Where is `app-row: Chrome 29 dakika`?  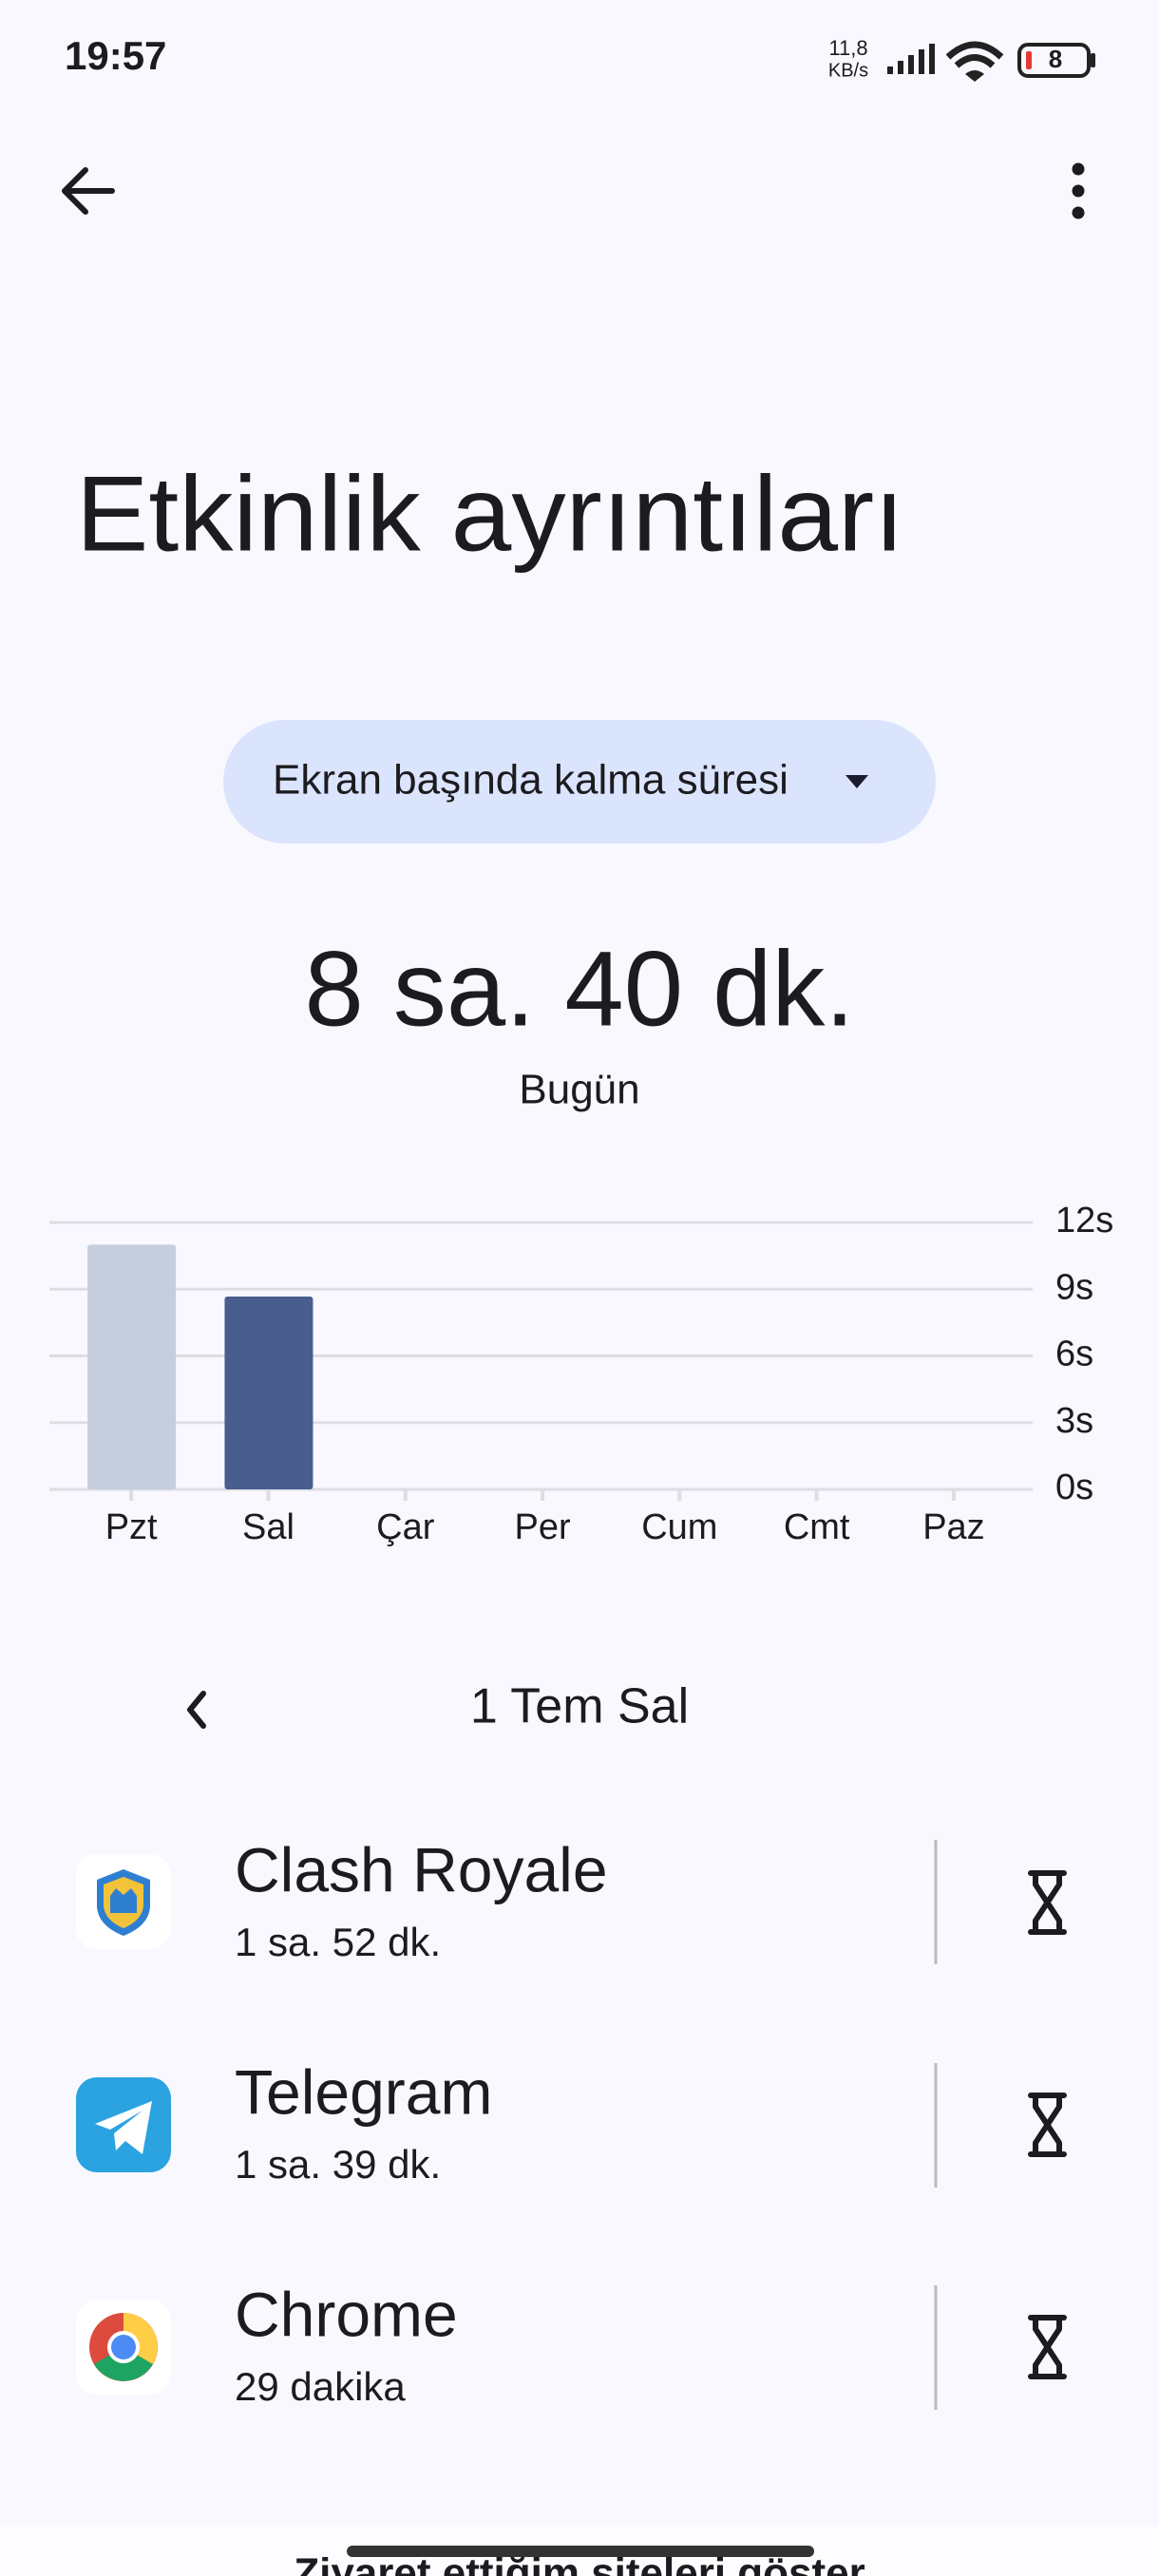 app-row: Chrome 29 dakika is located at coordinates (267, 2344).